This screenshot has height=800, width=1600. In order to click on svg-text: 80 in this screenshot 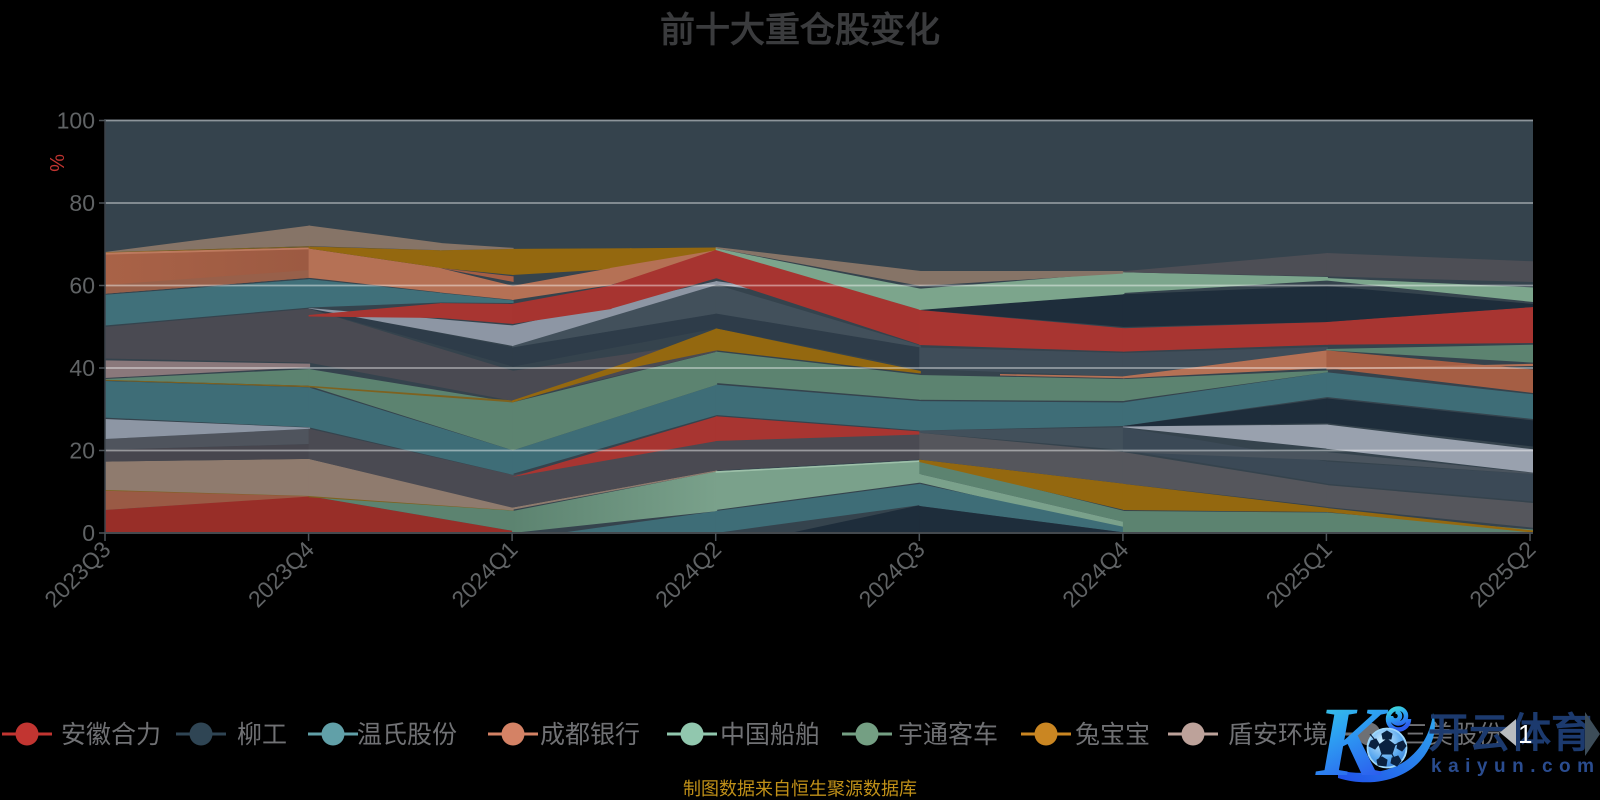, I will do `click(82, 203)`.